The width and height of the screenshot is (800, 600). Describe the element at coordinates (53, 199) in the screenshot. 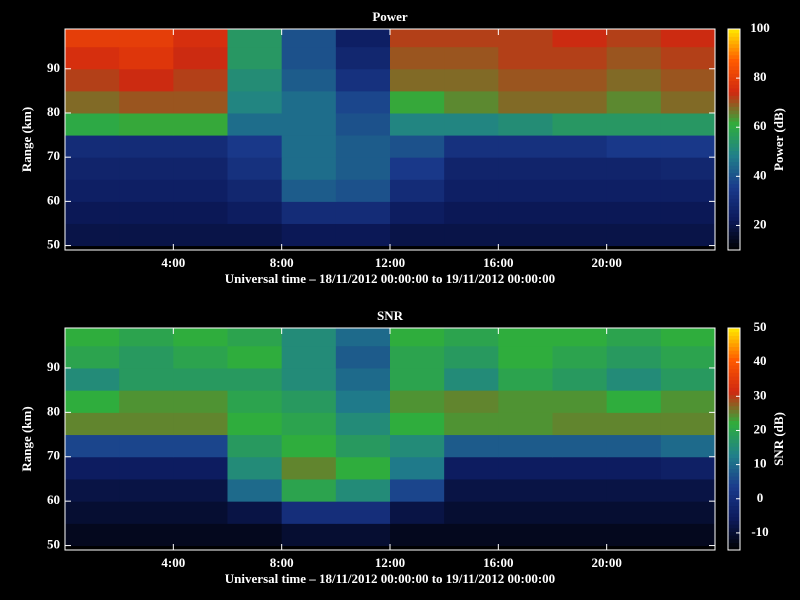

I see `y-tick-label: 60` at that location.